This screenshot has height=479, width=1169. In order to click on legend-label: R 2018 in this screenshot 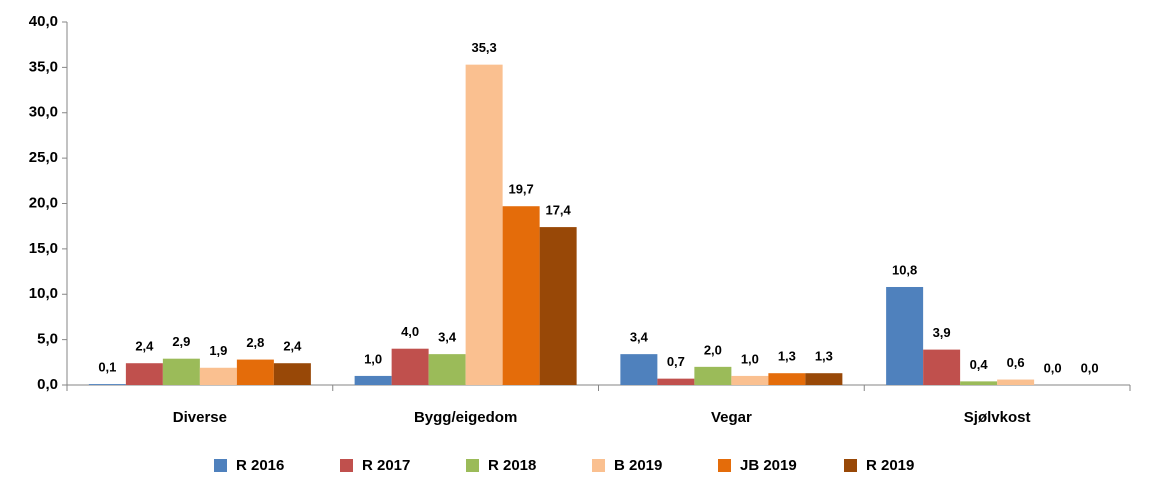, I will do `click(512, 465)`.